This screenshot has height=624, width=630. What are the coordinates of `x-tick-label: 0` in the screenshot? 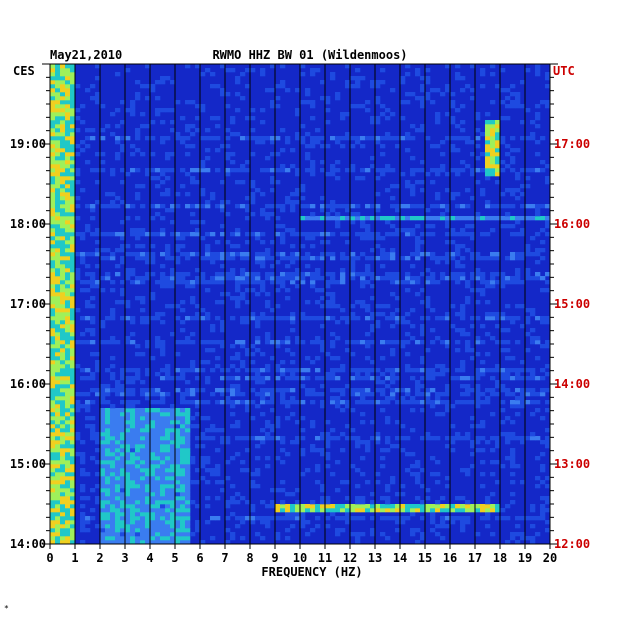 It's located at (49, 558).